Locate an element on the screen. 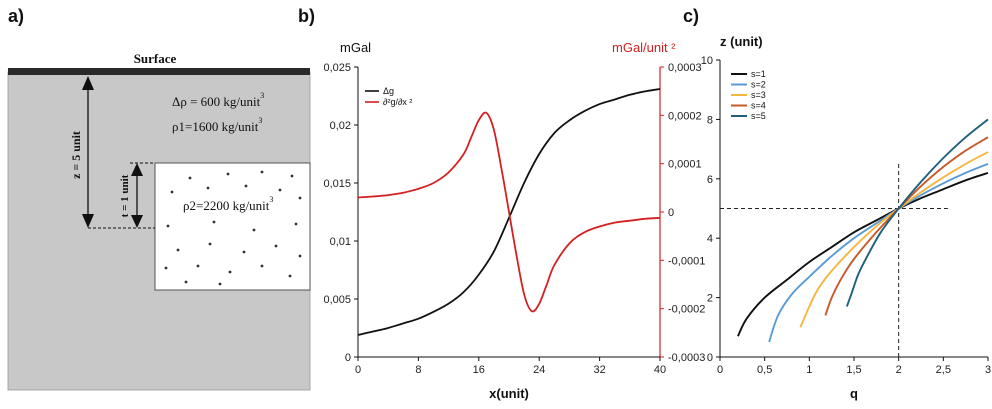 This screenshot has height=409, width=992. panel-label-c: c) is located at coordinates (691, 16).